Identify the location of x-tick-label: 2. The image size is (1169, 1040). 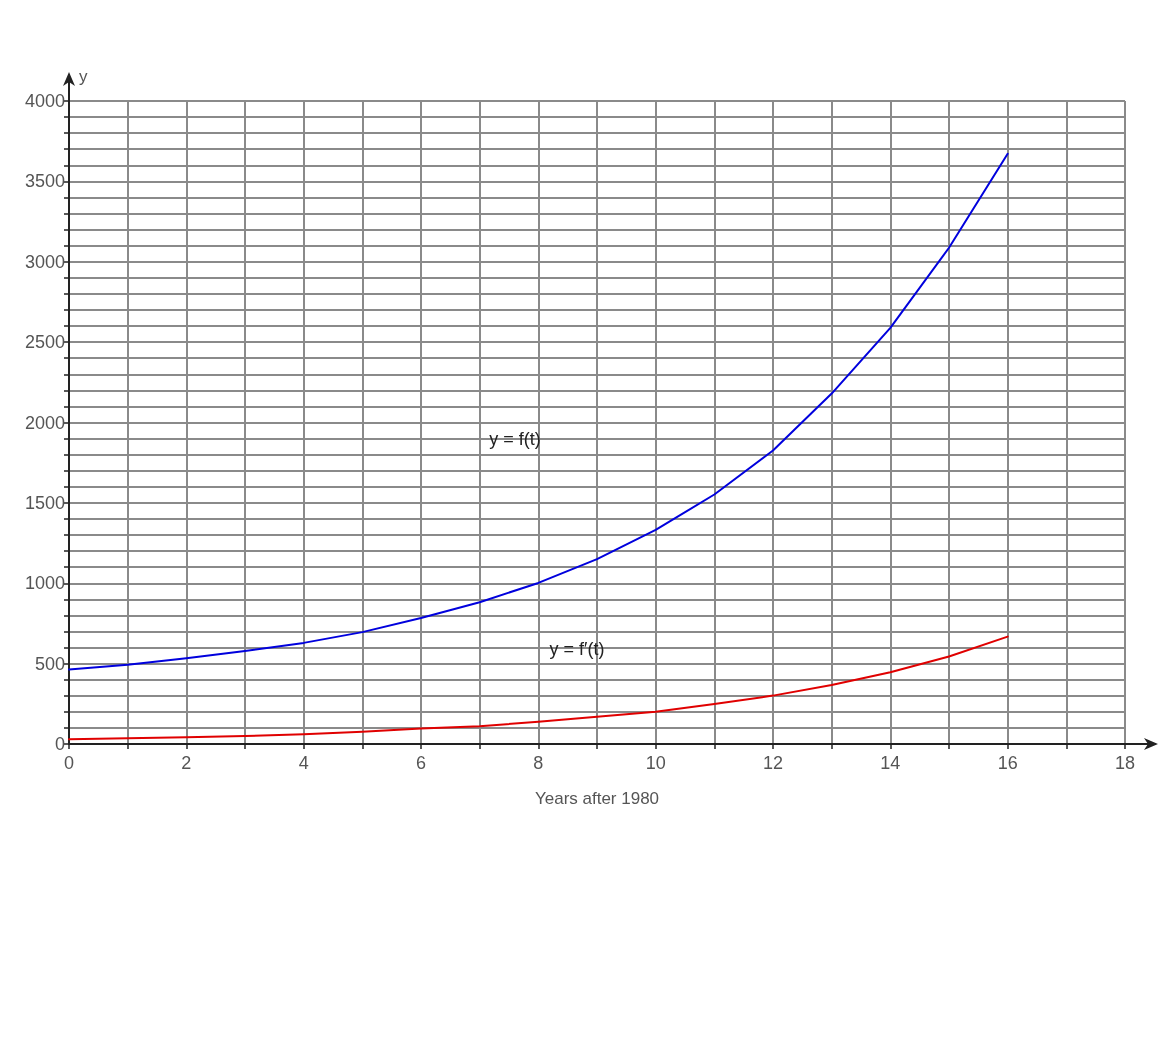
(186, 763).